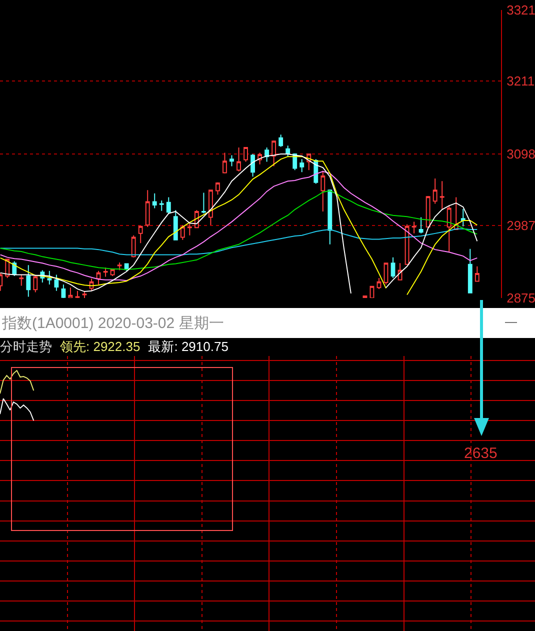 This screenshot has height=631, width=535. Describe the element at coordinates (100, 346) in the screenshot. I see `text: 领先: 2922.35` at that location.